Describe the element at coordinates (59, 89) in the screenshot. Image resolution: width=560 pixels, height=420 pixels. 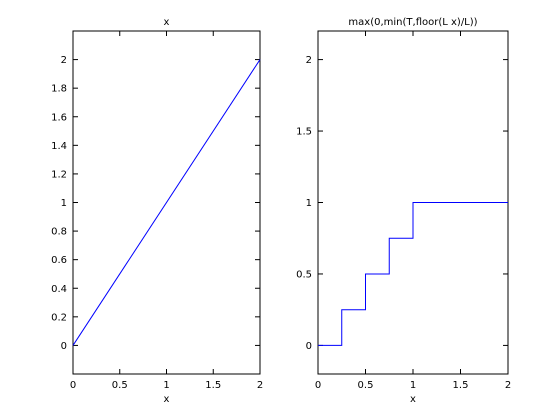
I see `y-tick-label: 1.8` at that location.